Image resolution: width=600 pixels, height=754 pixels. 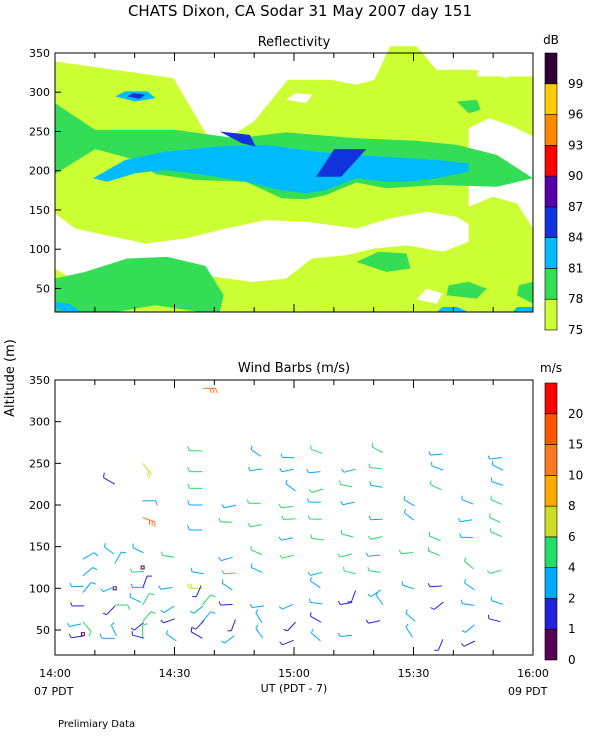 What do you see at coordinates (175, 673) in the screenshot?
I see `windbarb-xtick-label-1: 14:30` at bounding box center [175, 673].